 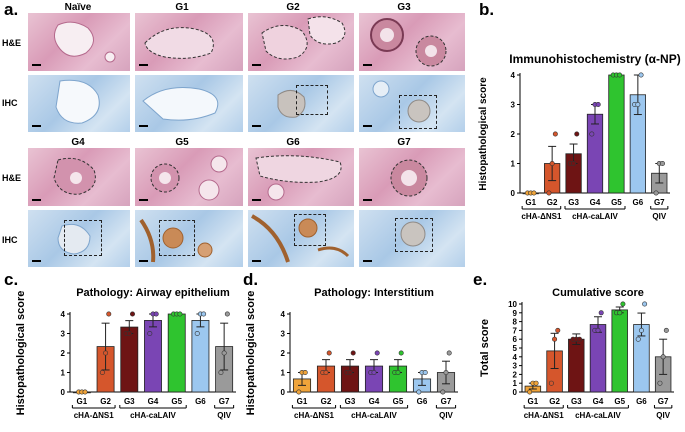 What do you see at coordinates (293, 7) in the screenshot?
I see `group-label-g2: G2` at bounding box center [293, 7].